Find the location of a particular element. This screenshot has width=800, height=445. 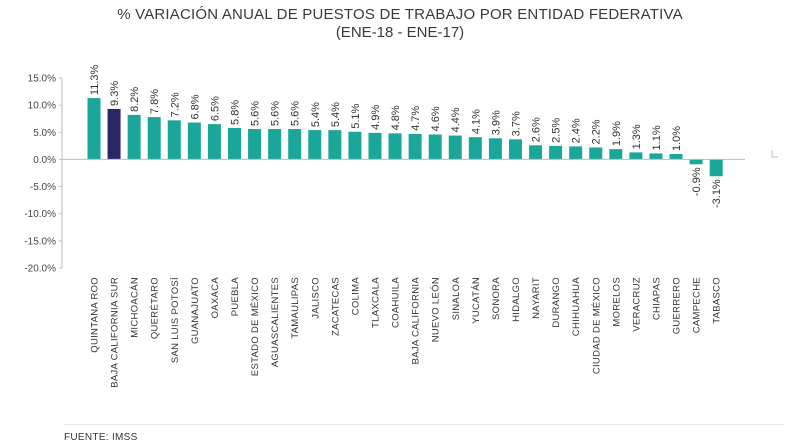

category-label: JALISCO is located at coordinates (315, 298).